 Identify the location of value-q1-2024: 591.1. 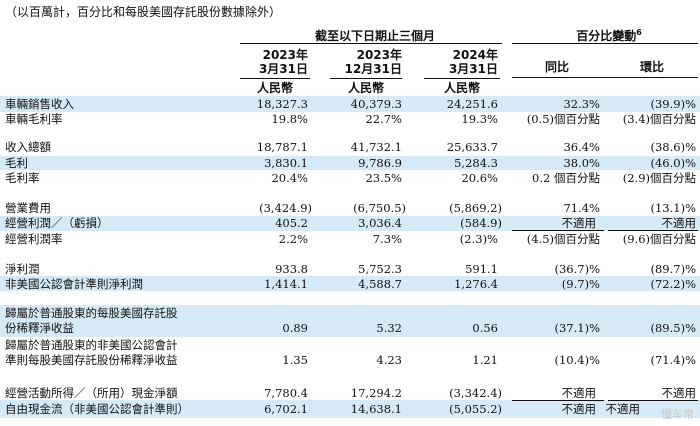
(481, 269).